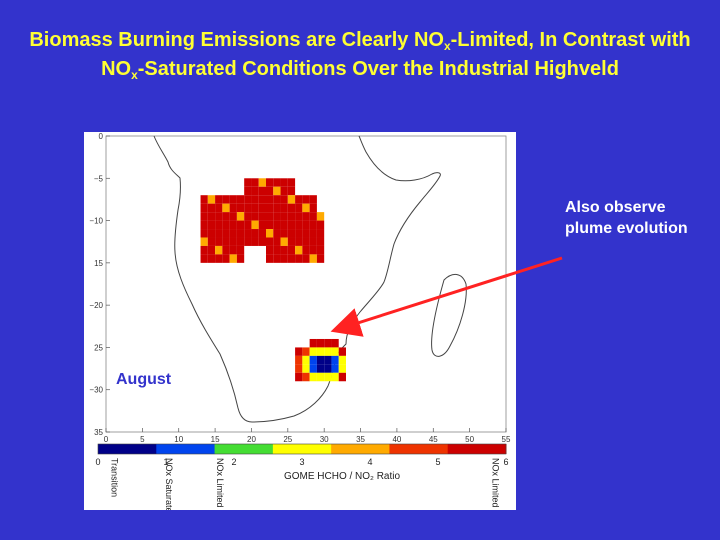  What do you see at coordinates (433, 439) in the screenshot?
I see `x-tick-label: 45` at bounding box center [433, 439].